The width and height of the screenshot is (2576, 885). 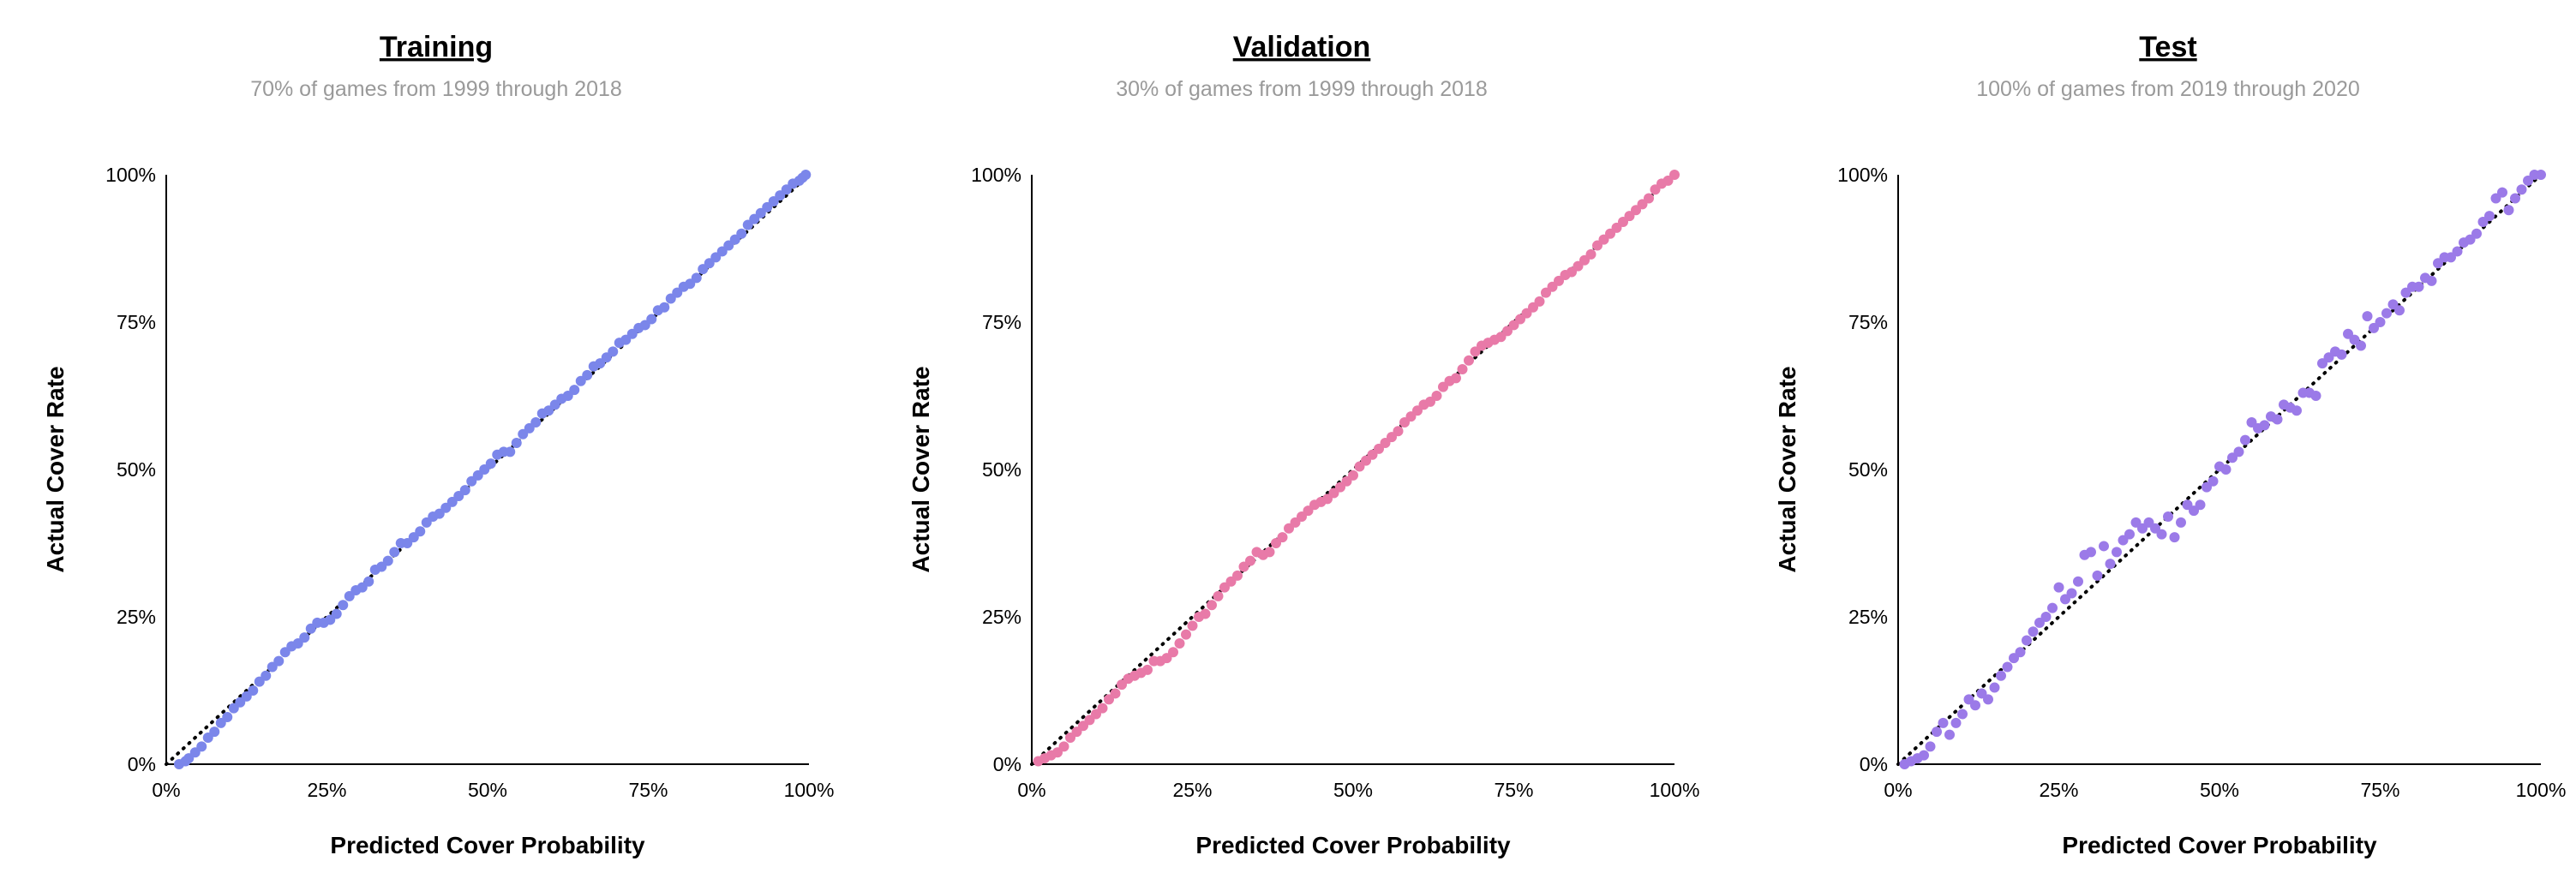 What do you see at coordinates (436, 89) in the screenshot?
I see `chart-subtitle: 70% of games from 1999 through 2018` at bounding box center [436, 89].